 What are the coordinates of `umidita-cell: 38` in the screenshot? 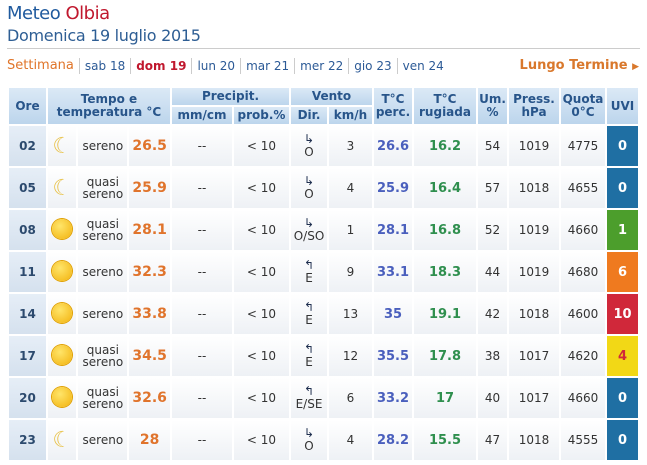 It's located at (492, 356).